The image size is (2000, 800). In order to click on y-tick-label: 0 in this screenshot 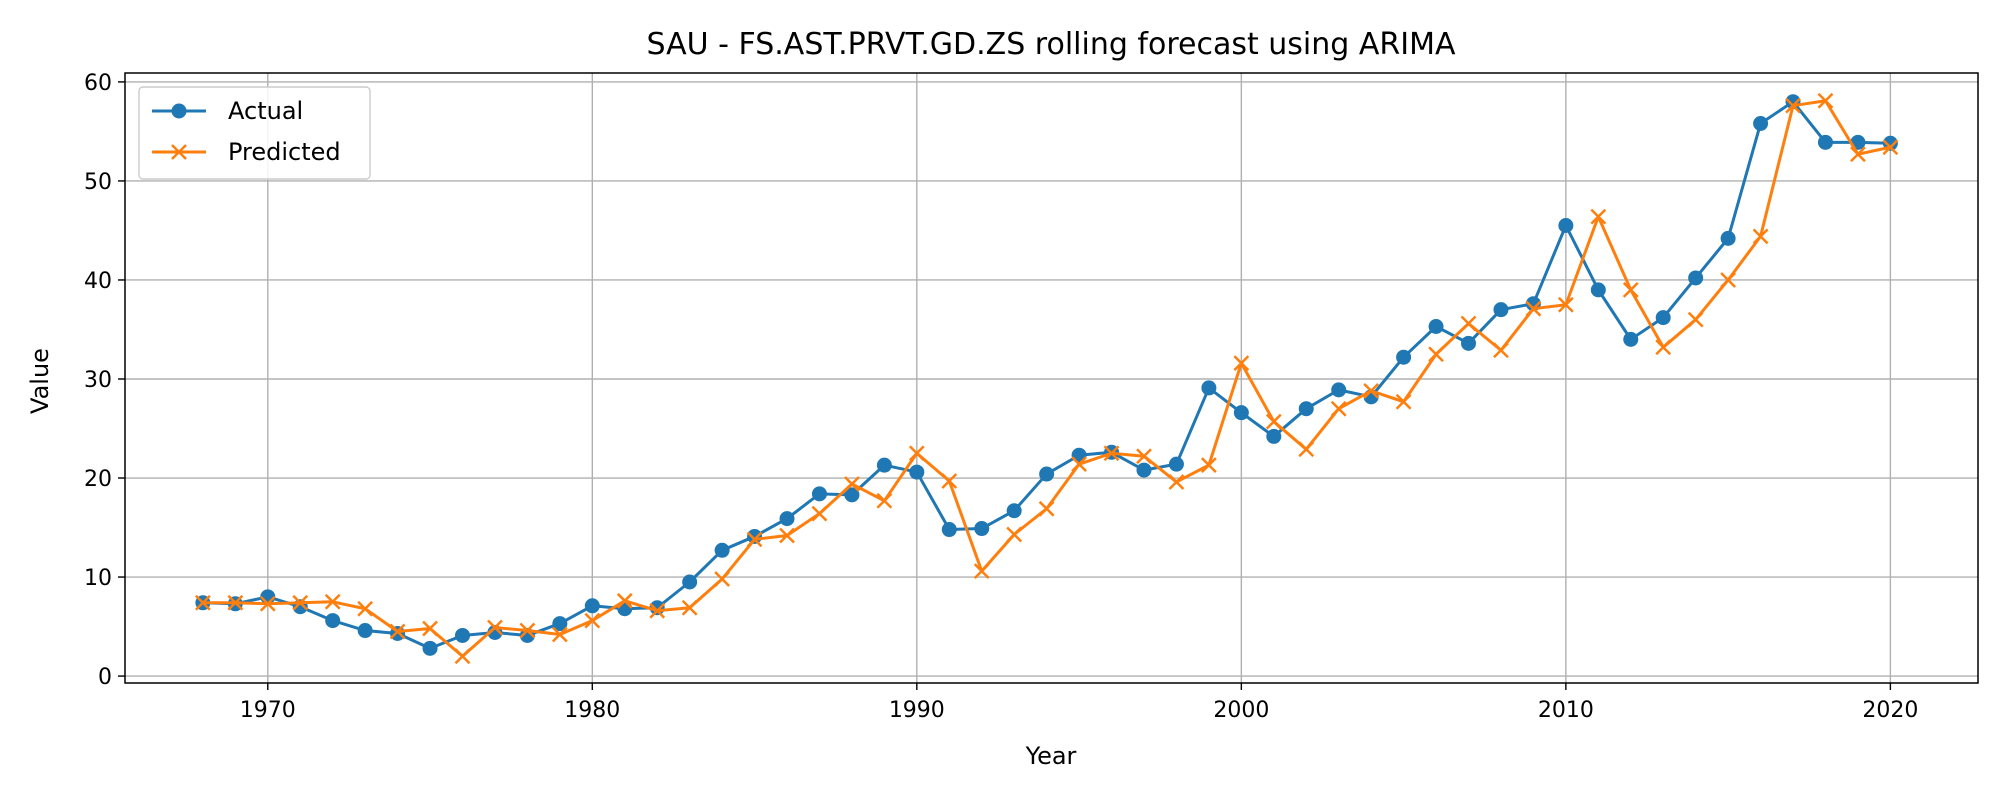, I will do `click(105, 677)`.